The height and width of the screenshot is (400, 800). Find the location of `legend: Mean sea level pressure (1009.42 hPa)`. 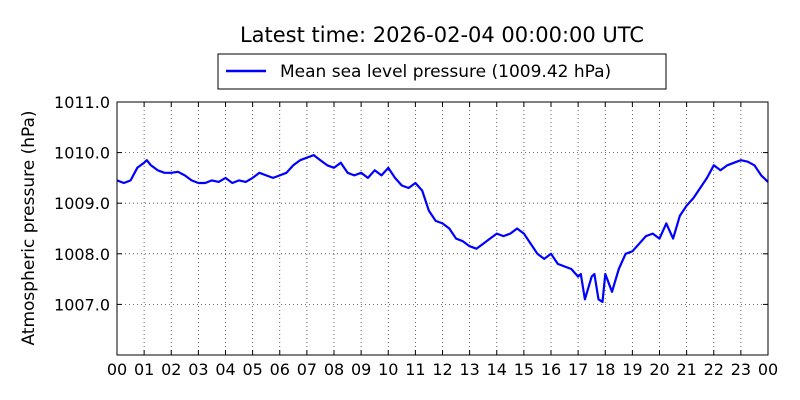

legend: Mean sea level pressure (1009.42 hPa) is located at coordinates (442, 71).